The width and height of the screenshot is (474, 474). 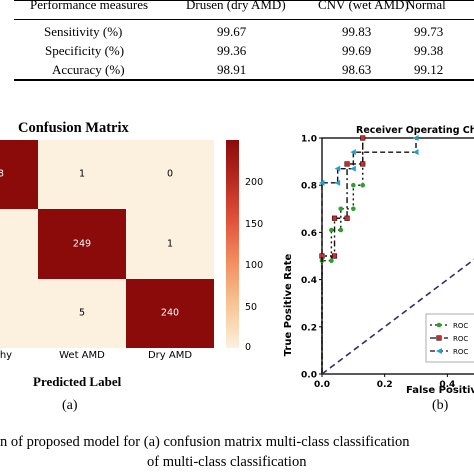 What do you see at coordinates (88, 69) in the screenshot?
I see `table-cell: Accuracy (%)` at bounding box center [88, 69].